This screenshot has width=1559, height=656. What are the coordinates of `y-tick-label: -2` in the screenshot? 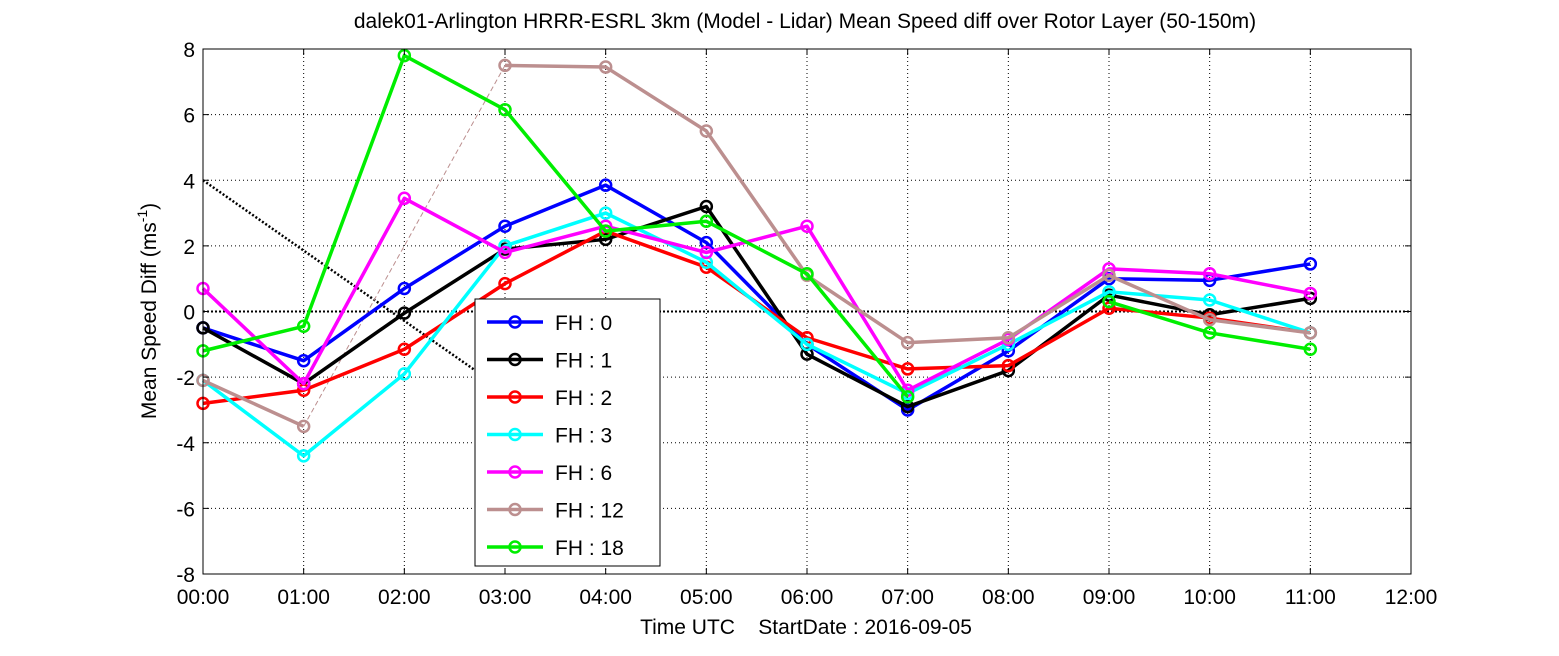 It's located at (185, 378).